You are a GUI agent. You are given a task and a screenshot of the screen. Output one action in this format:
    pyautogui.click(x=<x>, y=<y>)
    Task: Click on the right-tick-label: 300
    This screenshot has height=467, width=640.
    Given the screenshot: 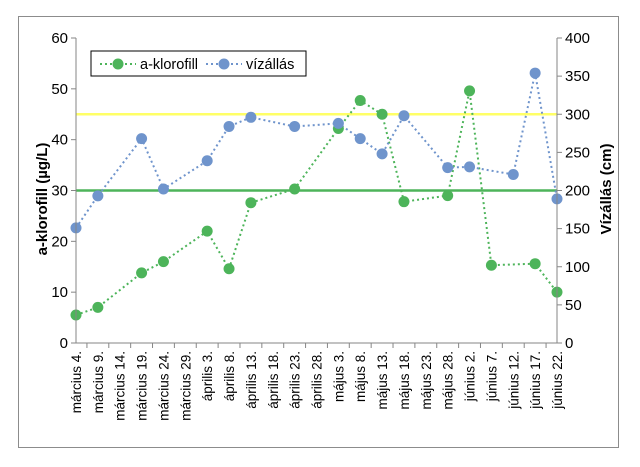 What is the action you would take?
    pyautogui.click(x=577, y=114)
    